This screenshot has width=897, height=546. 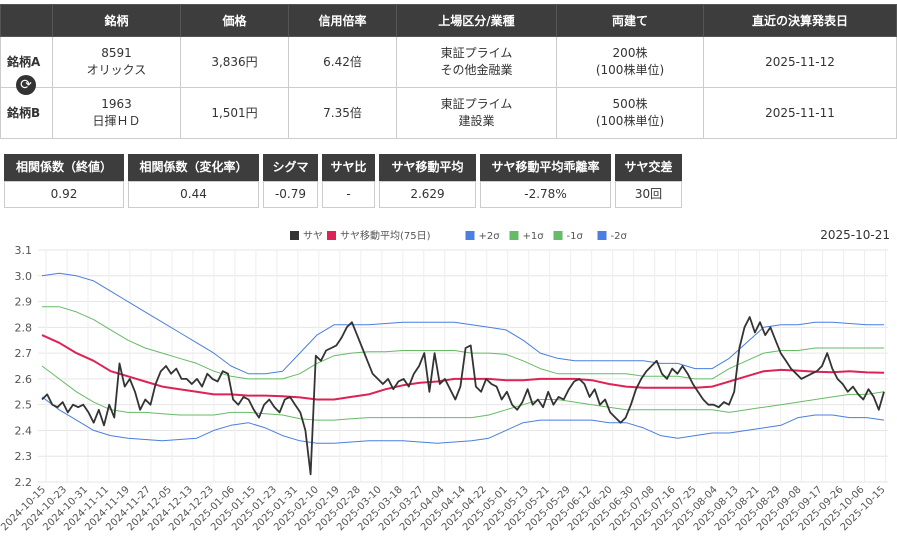 I want to click on stat-value: -2.78%, so click(x=545, y=194).